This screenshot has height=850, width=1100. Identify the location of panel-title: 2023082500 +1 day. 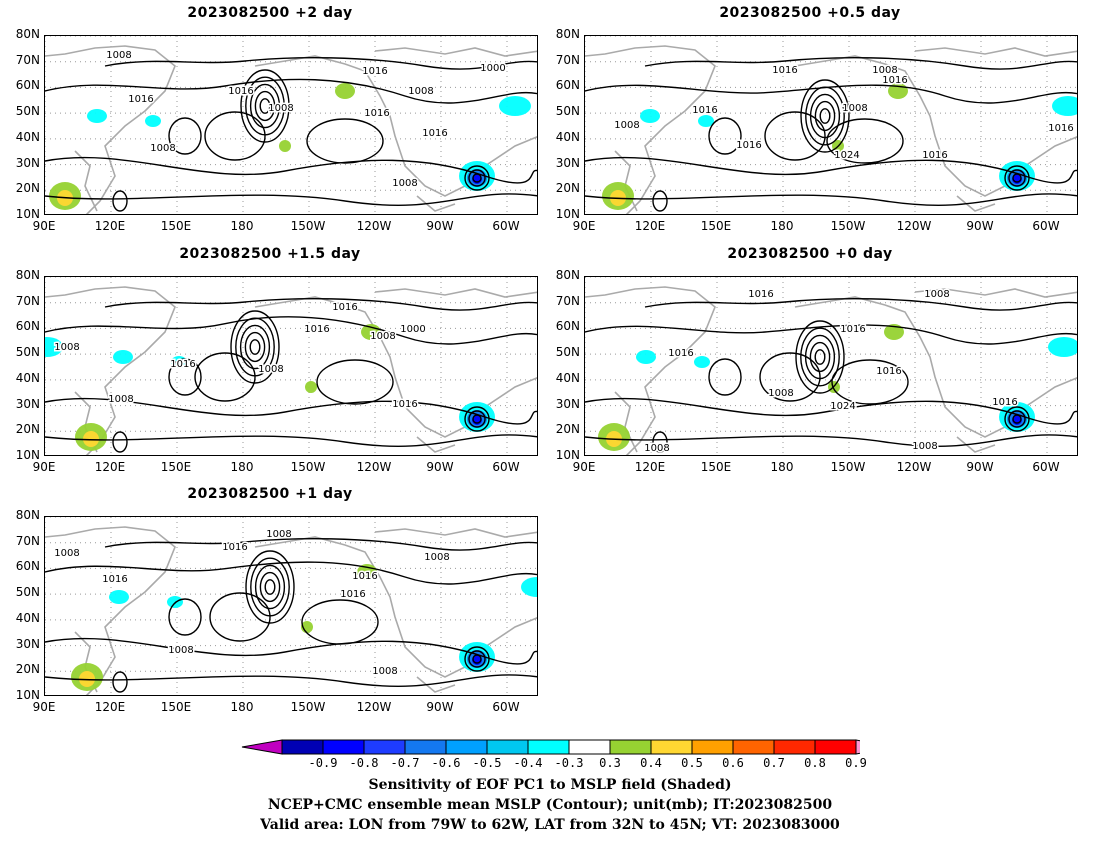
(270, 494).